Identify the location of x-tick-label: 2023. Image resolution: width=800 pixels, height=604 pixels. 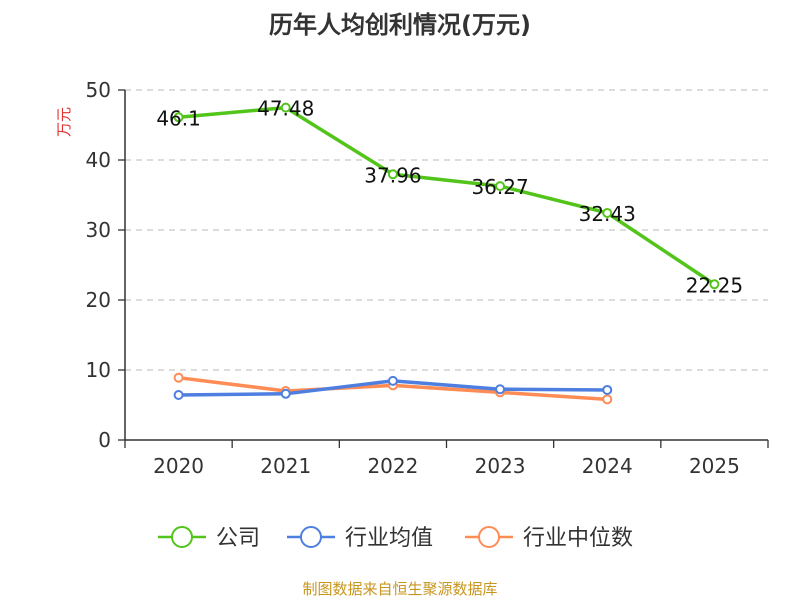
(500, 466).